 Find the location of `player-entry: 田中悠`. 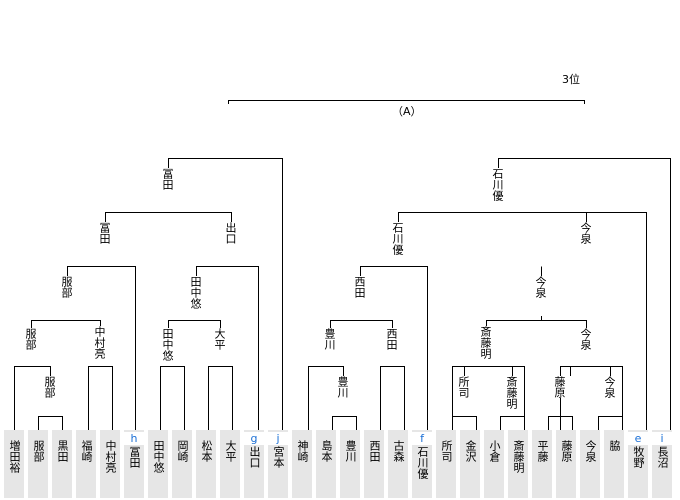

player-entry: 田中悠 is located at coordinates (158, 464).